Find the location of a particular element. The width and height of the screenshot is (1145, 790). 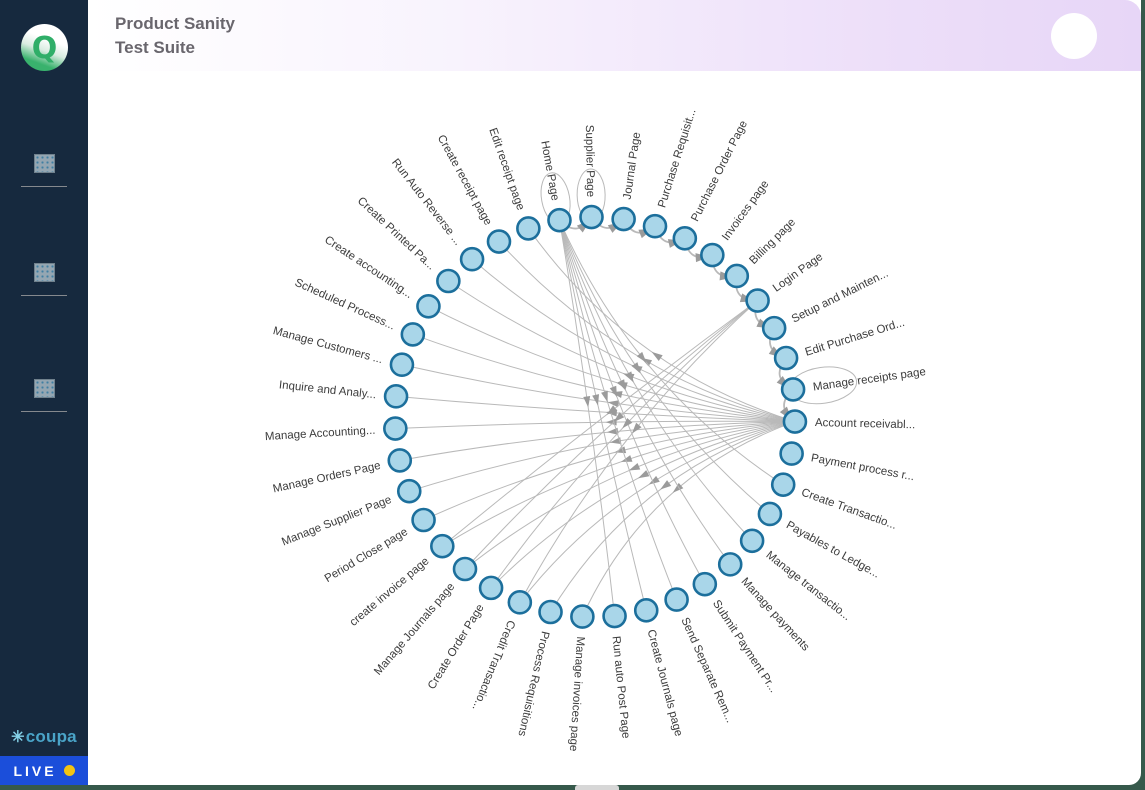

graph-node-label: Create Order Page is located at coordinates (456, 646).